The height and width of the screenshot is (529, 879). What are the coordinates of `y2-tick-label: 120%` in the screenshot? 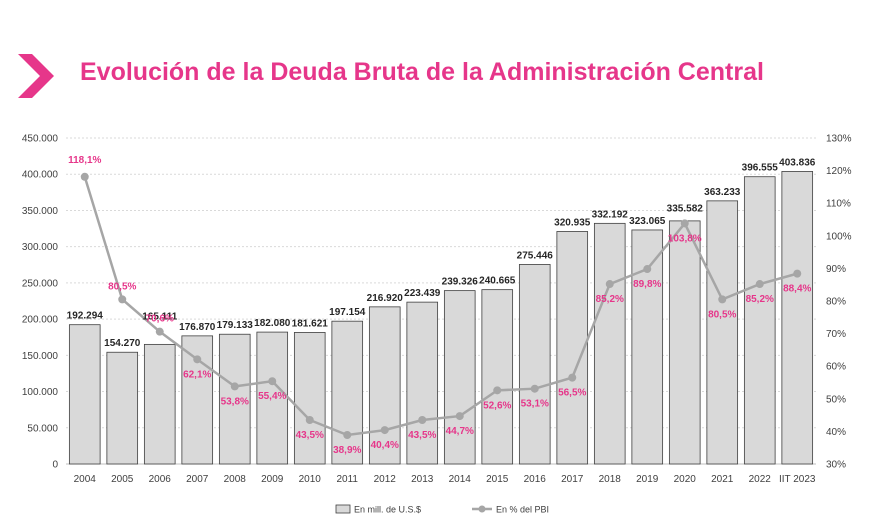 It's located at (839, 171).